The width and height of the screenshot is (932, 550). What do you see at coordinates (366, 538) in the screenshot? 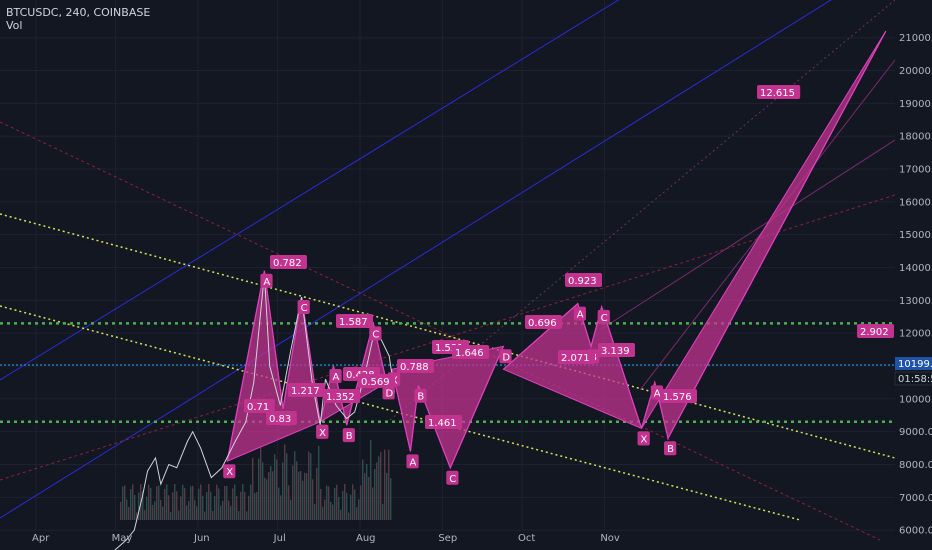
I see `x-tick-label: Aug` at bounding box center [366, 538].